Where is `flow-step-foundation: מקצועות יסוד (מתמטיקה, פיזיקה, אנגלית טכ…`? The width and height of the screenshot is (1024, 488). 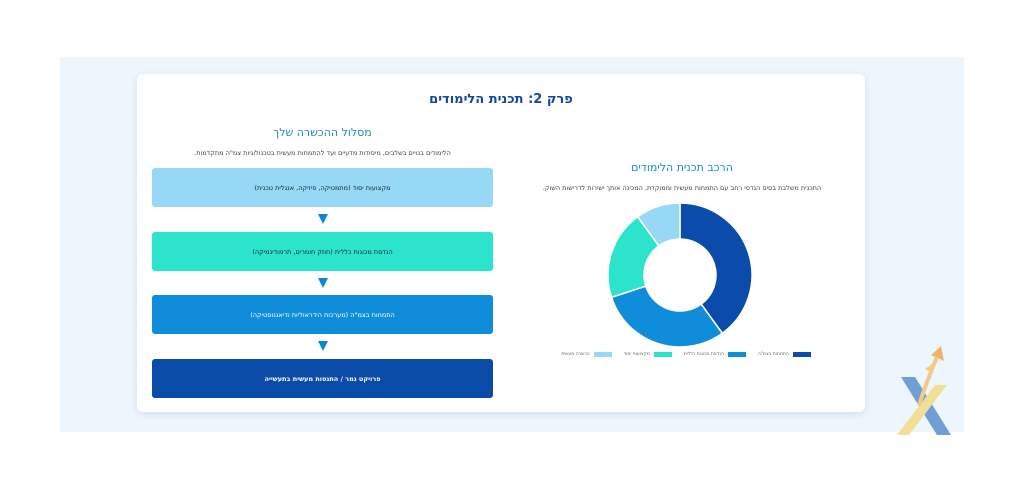 flow-step-foundation: מקצועות יסוד (מתמטיקה, פיזיקה, אנגלית טכ… is located at coordinates (322, 187).